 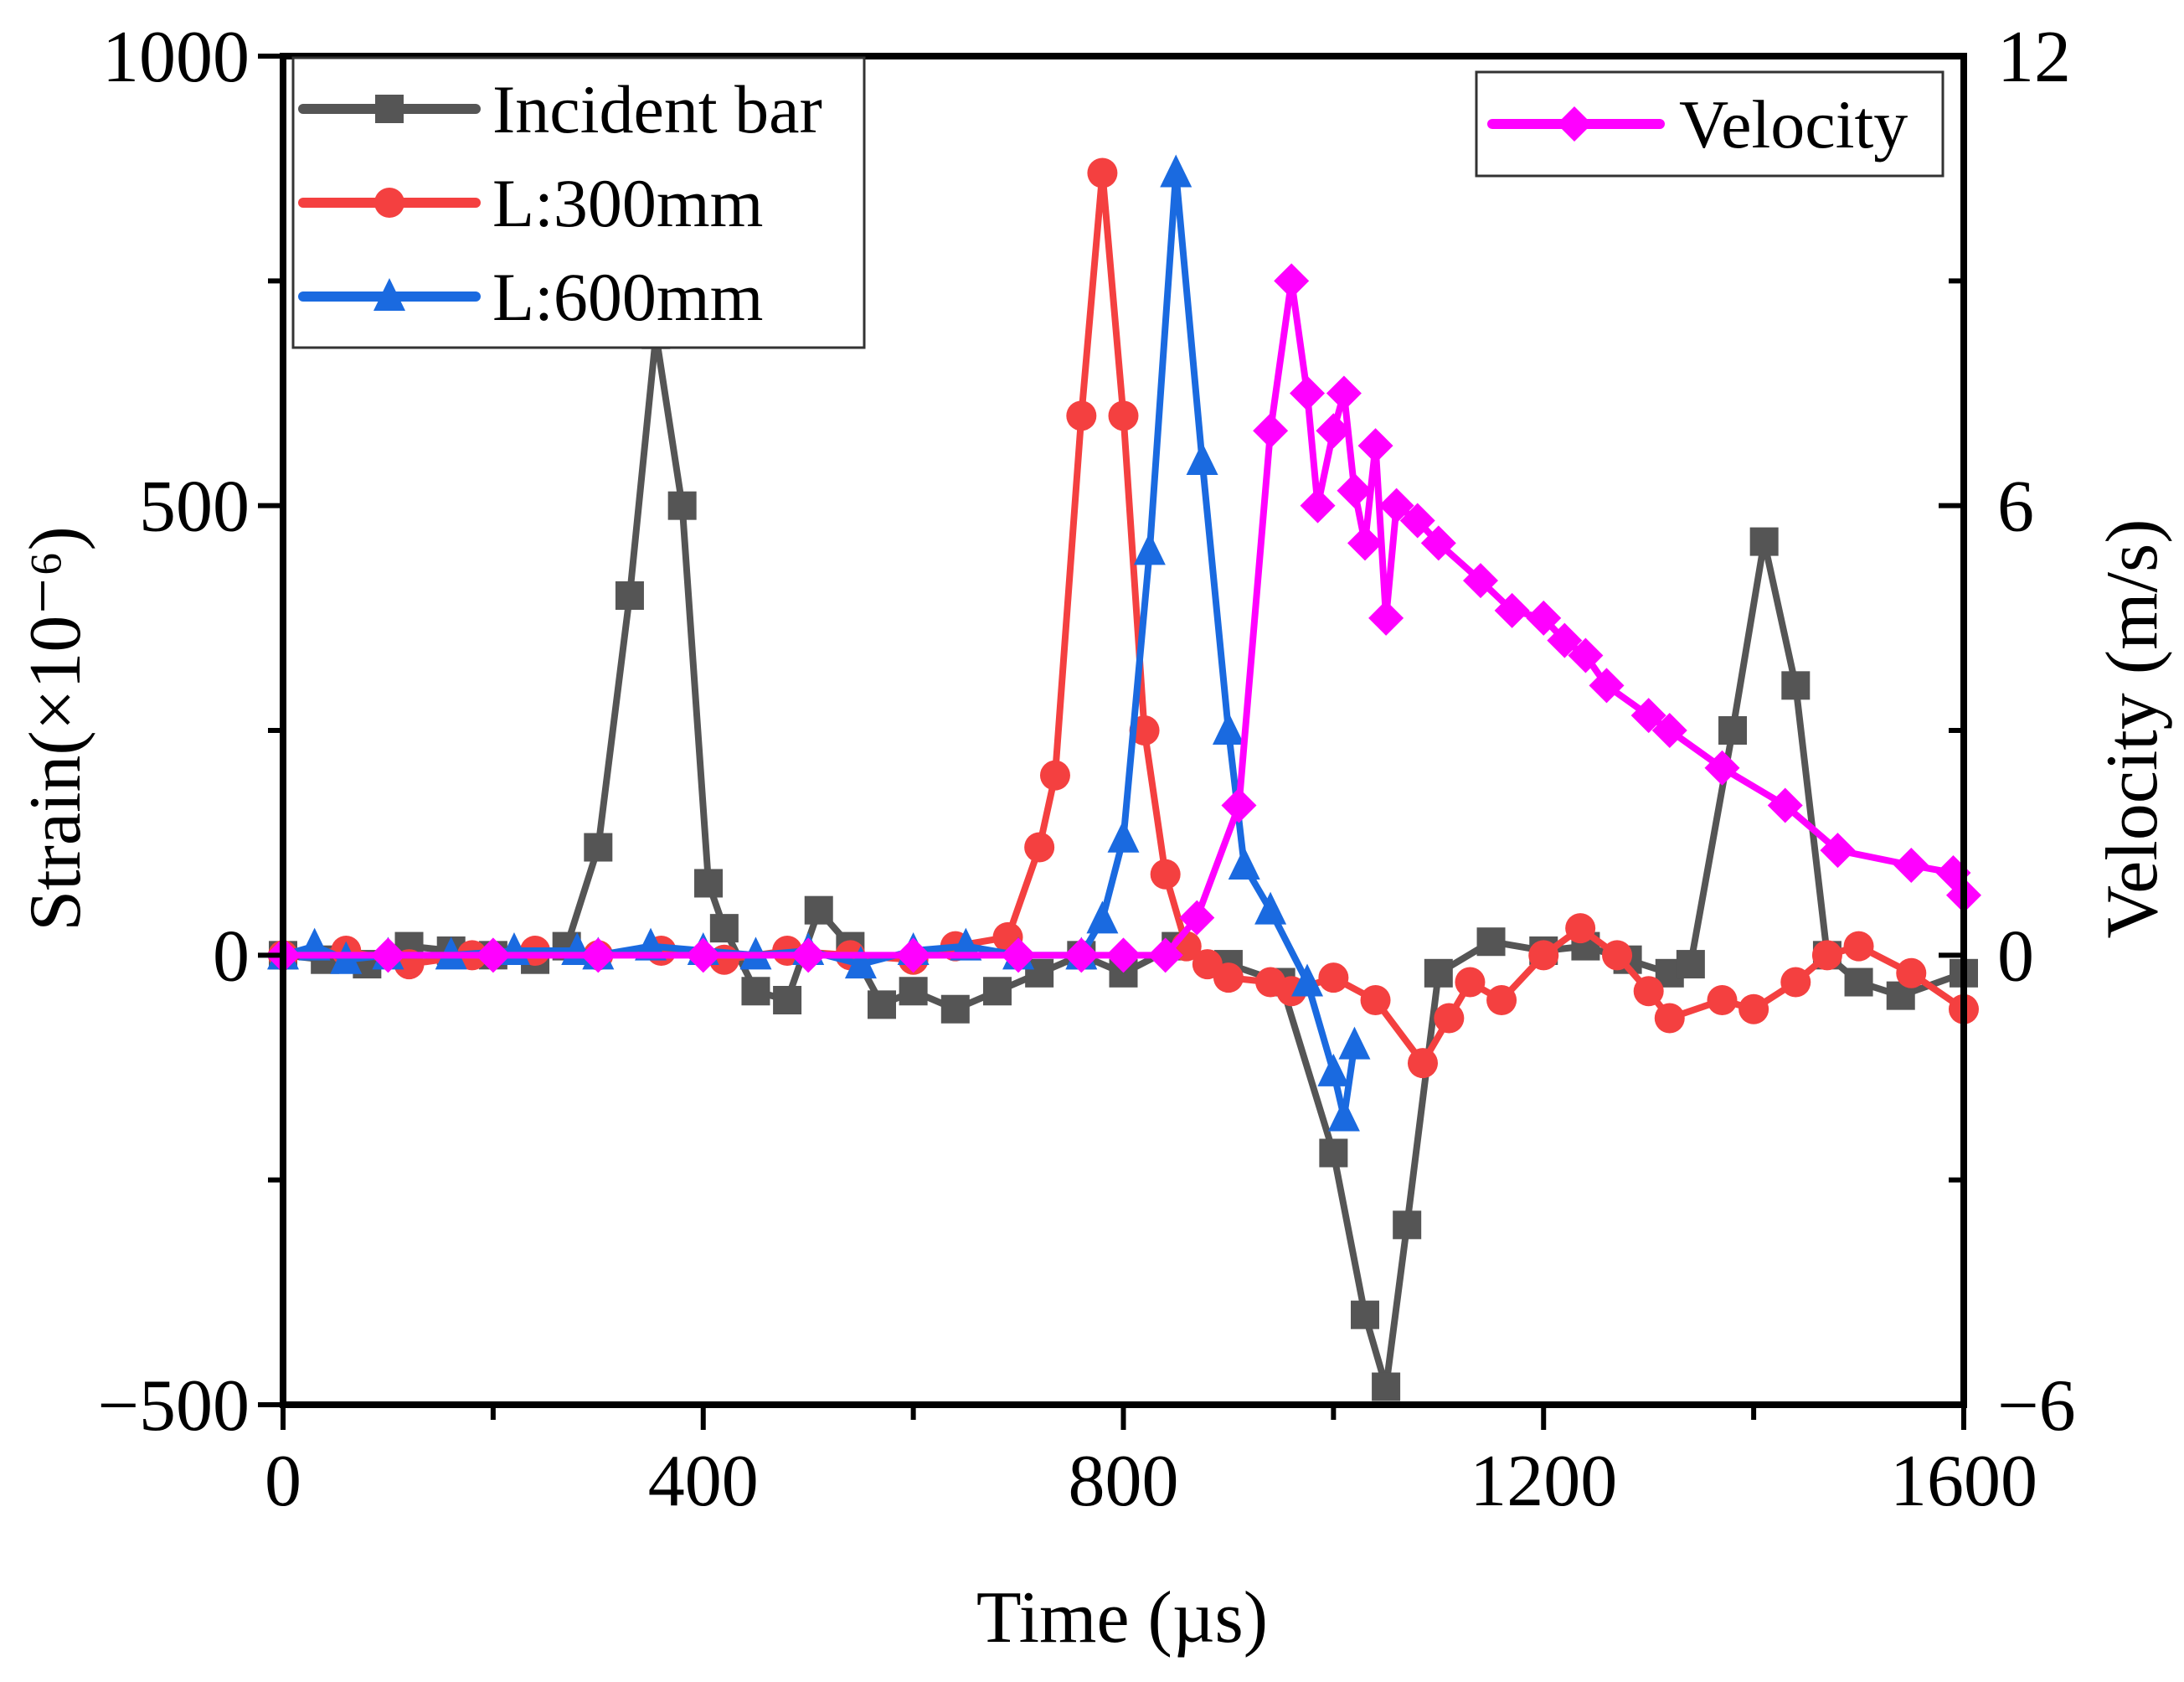 What do you see at coordinates (627, 297) in the screenshot?
I see `legend-label-l600: L:600mm` at bounding box center [627, 297].